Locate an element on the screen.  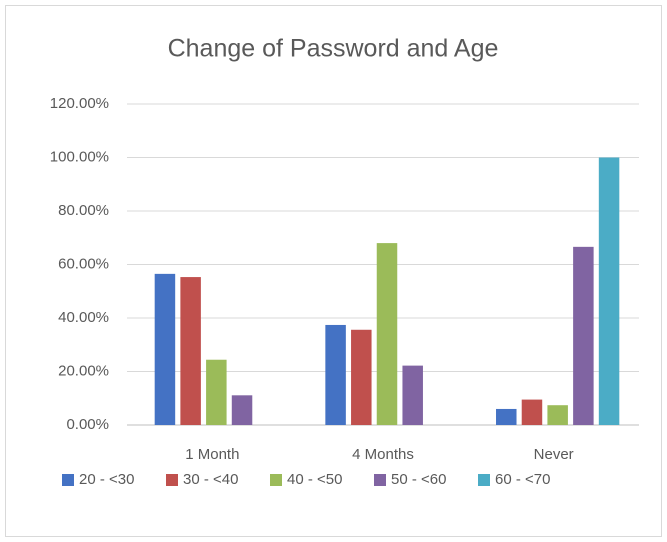
legend-label: 50 - <60 is located at coordinates (418, 479).